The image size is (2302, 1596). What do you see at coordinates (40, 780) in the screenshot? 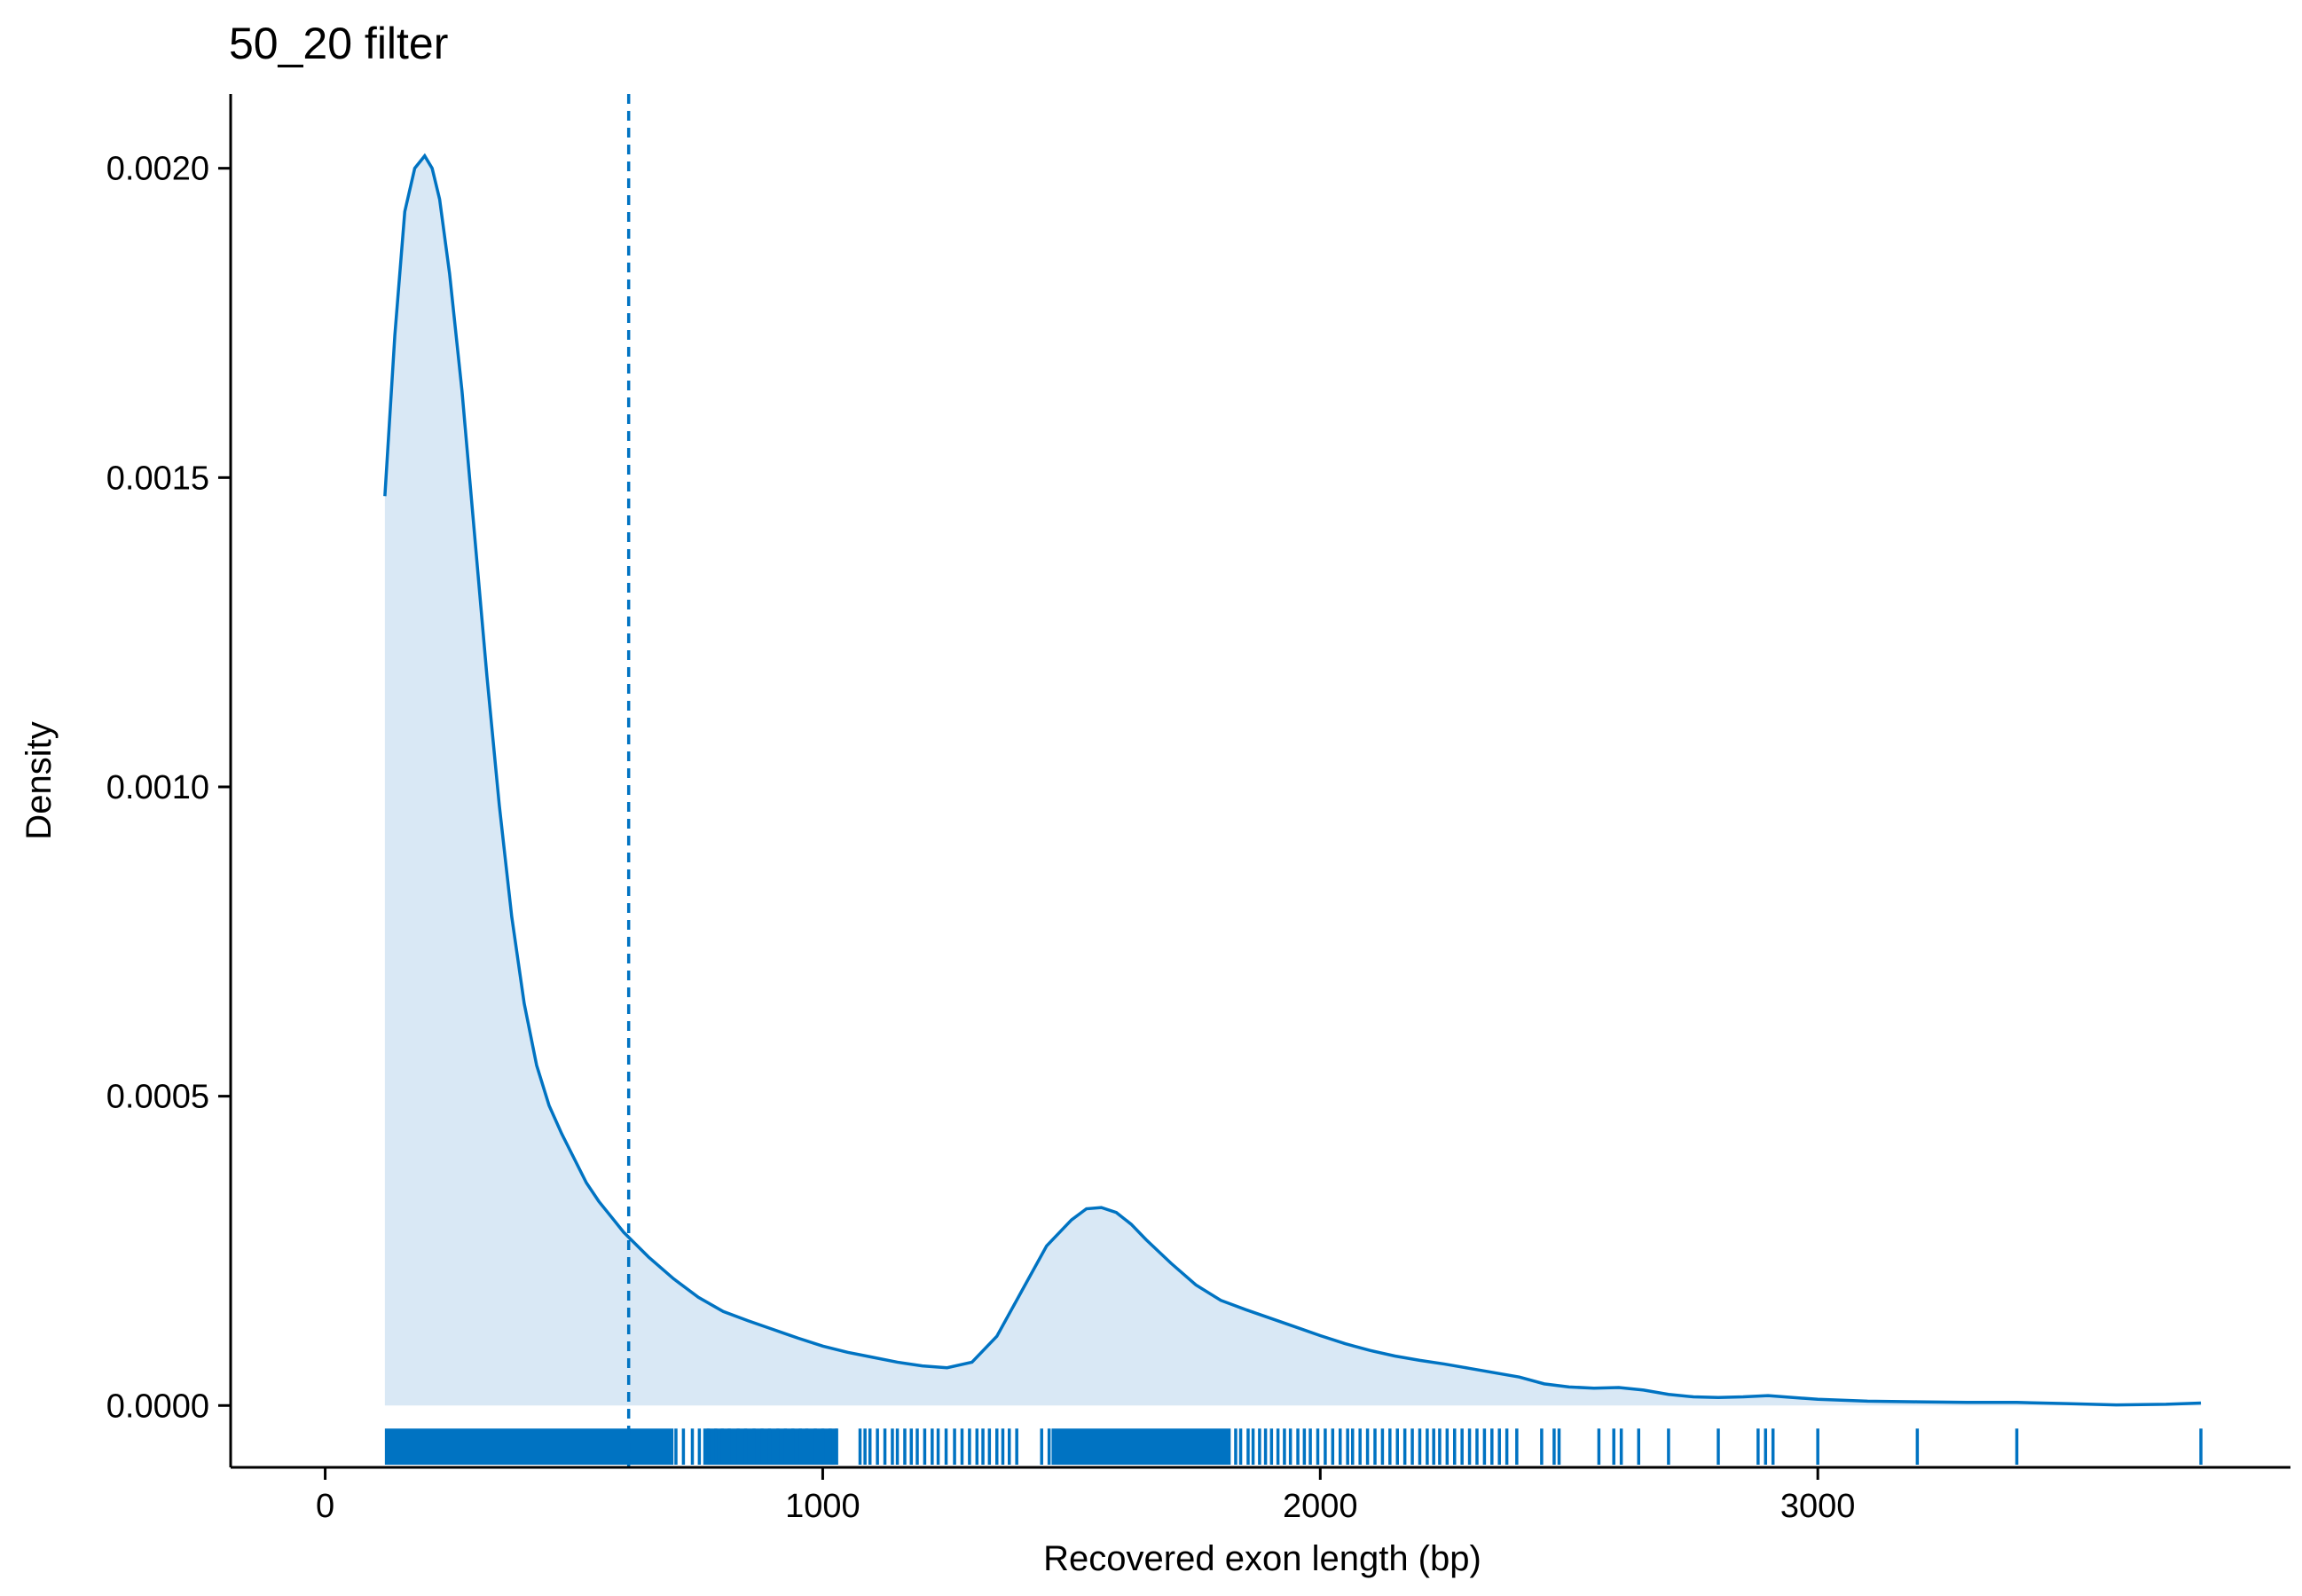
I see `y-axis-title: Density` at bounding box center [40, 780].